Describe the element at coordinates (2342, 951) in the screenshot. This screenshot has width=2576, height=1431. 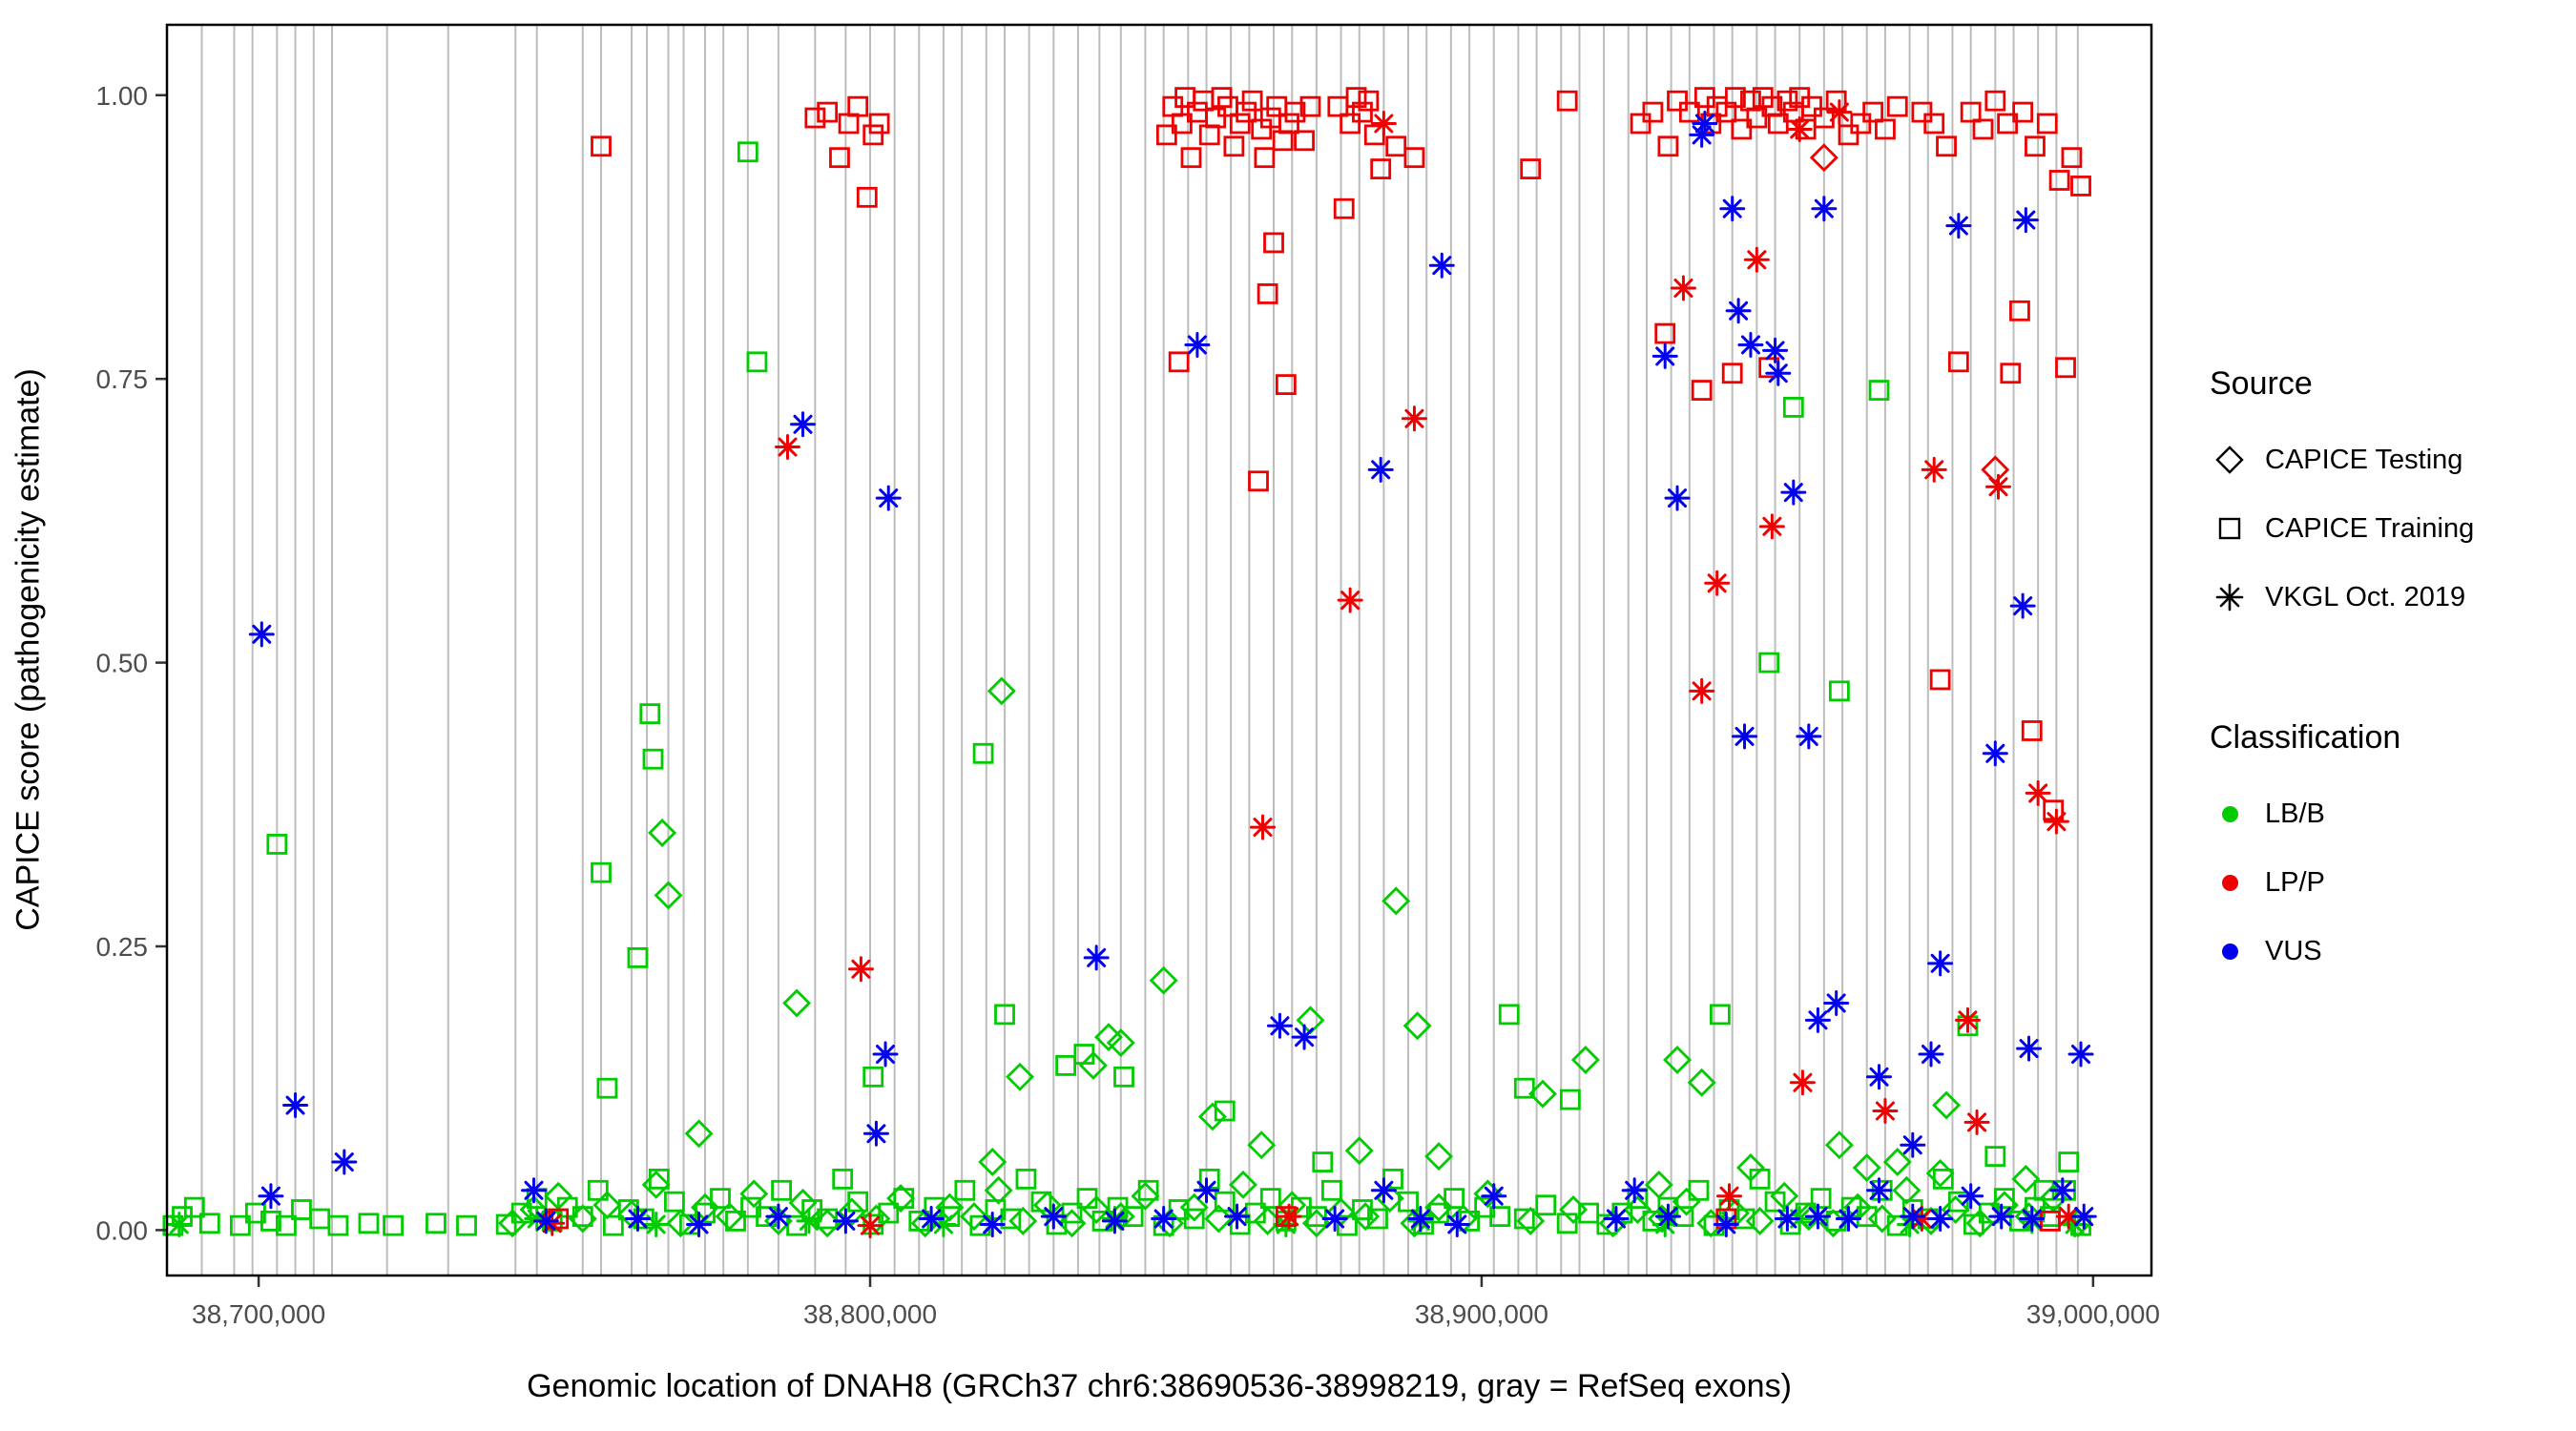
I see `legend-item-vus: VUS` at that location.